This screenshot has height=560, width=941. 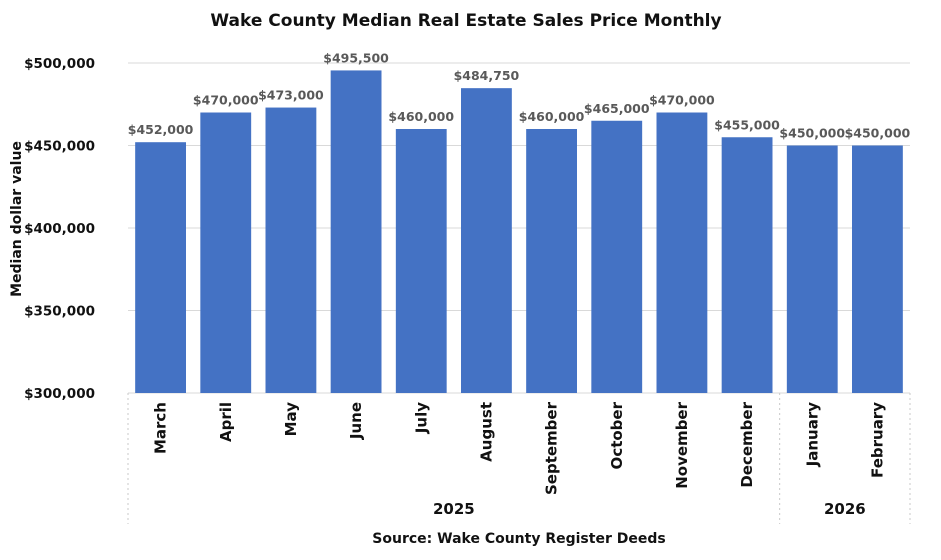 What do you see at coordinates (291, 95) in the screenshot?
I see `data-label: $473,000` at bounding box center [291, 95].